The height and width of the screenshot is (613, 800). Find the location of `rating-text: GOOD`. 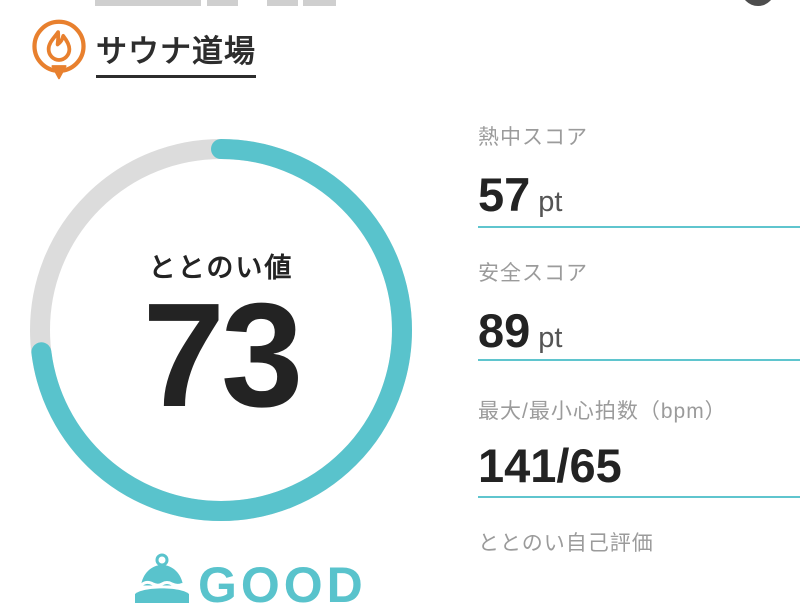

rating-text: GOOD is located at coordinates (282, 585).